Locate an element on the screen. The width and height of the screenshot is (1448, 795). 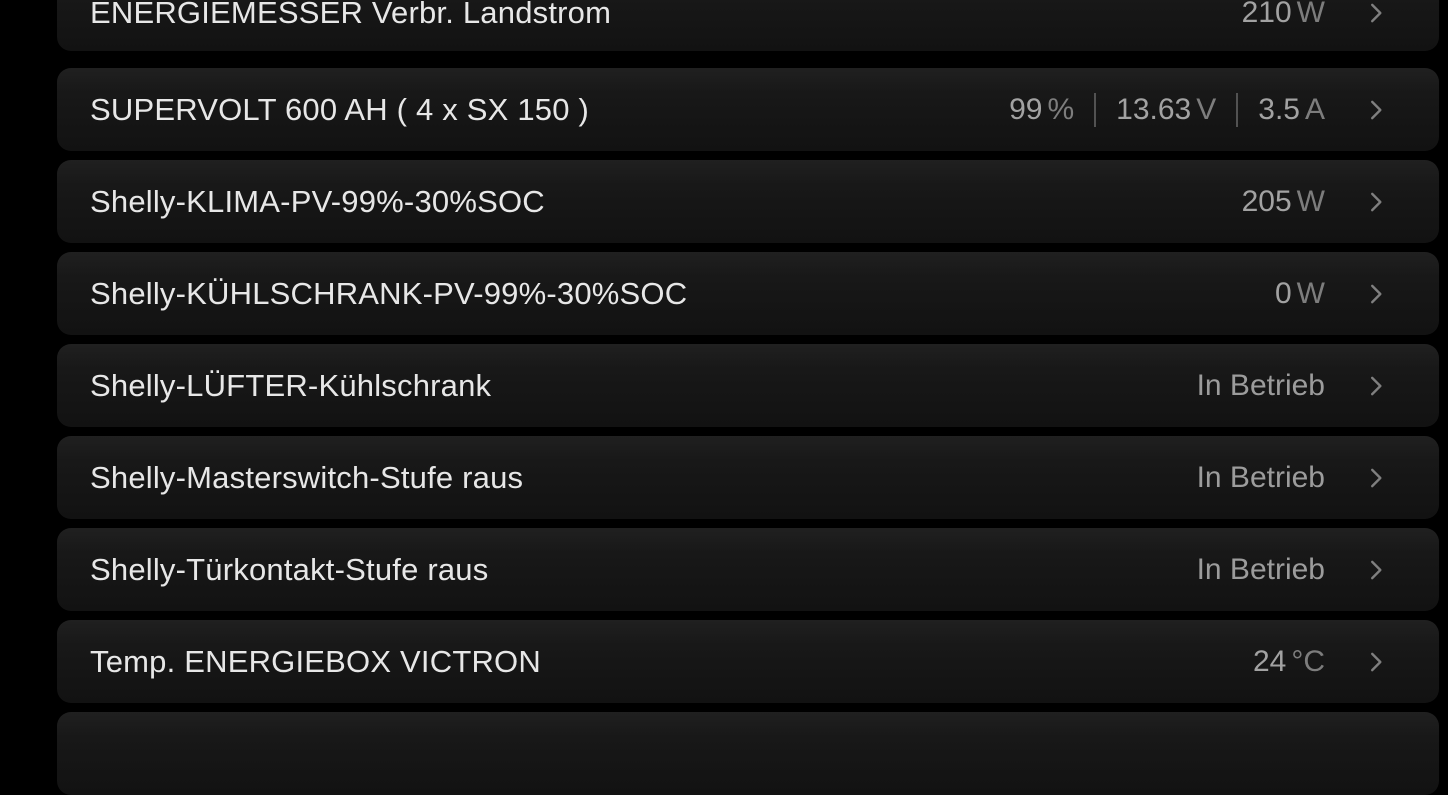
device-value: 0 W is located at coordinates (1300, 294).